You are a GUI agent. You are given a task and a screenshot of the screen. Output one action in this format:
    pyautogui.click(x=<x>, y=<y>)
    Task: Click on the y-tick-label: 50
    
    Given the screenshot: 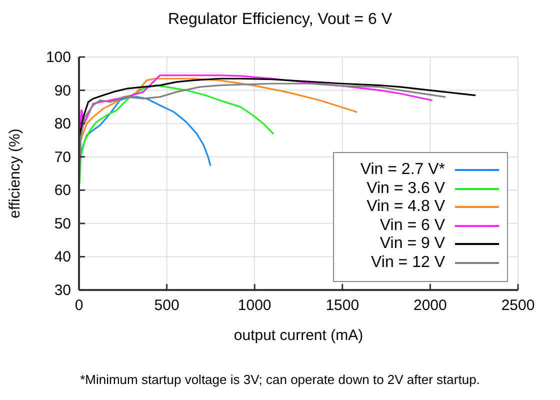 What is the action you would take?
    pyautogui.click(x=62, y=223)
    